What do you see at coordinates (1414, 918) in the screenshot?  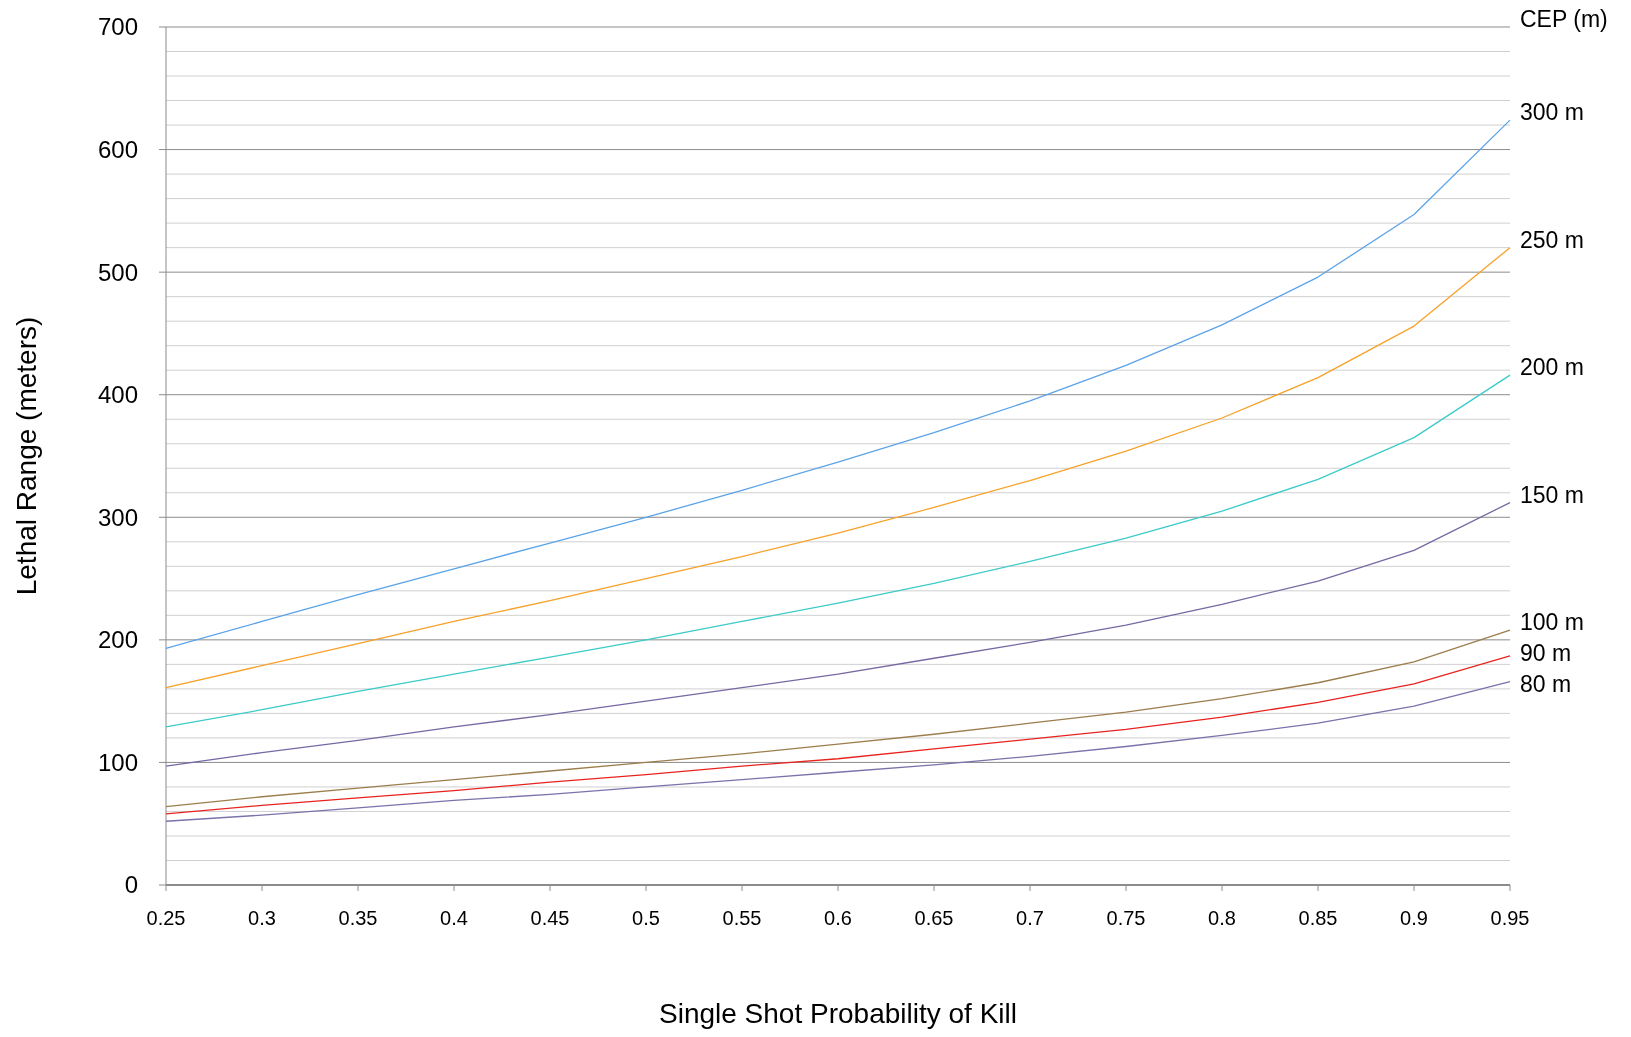 I see `x-tick-label: 0.9` at bounding box center [1414, 918].